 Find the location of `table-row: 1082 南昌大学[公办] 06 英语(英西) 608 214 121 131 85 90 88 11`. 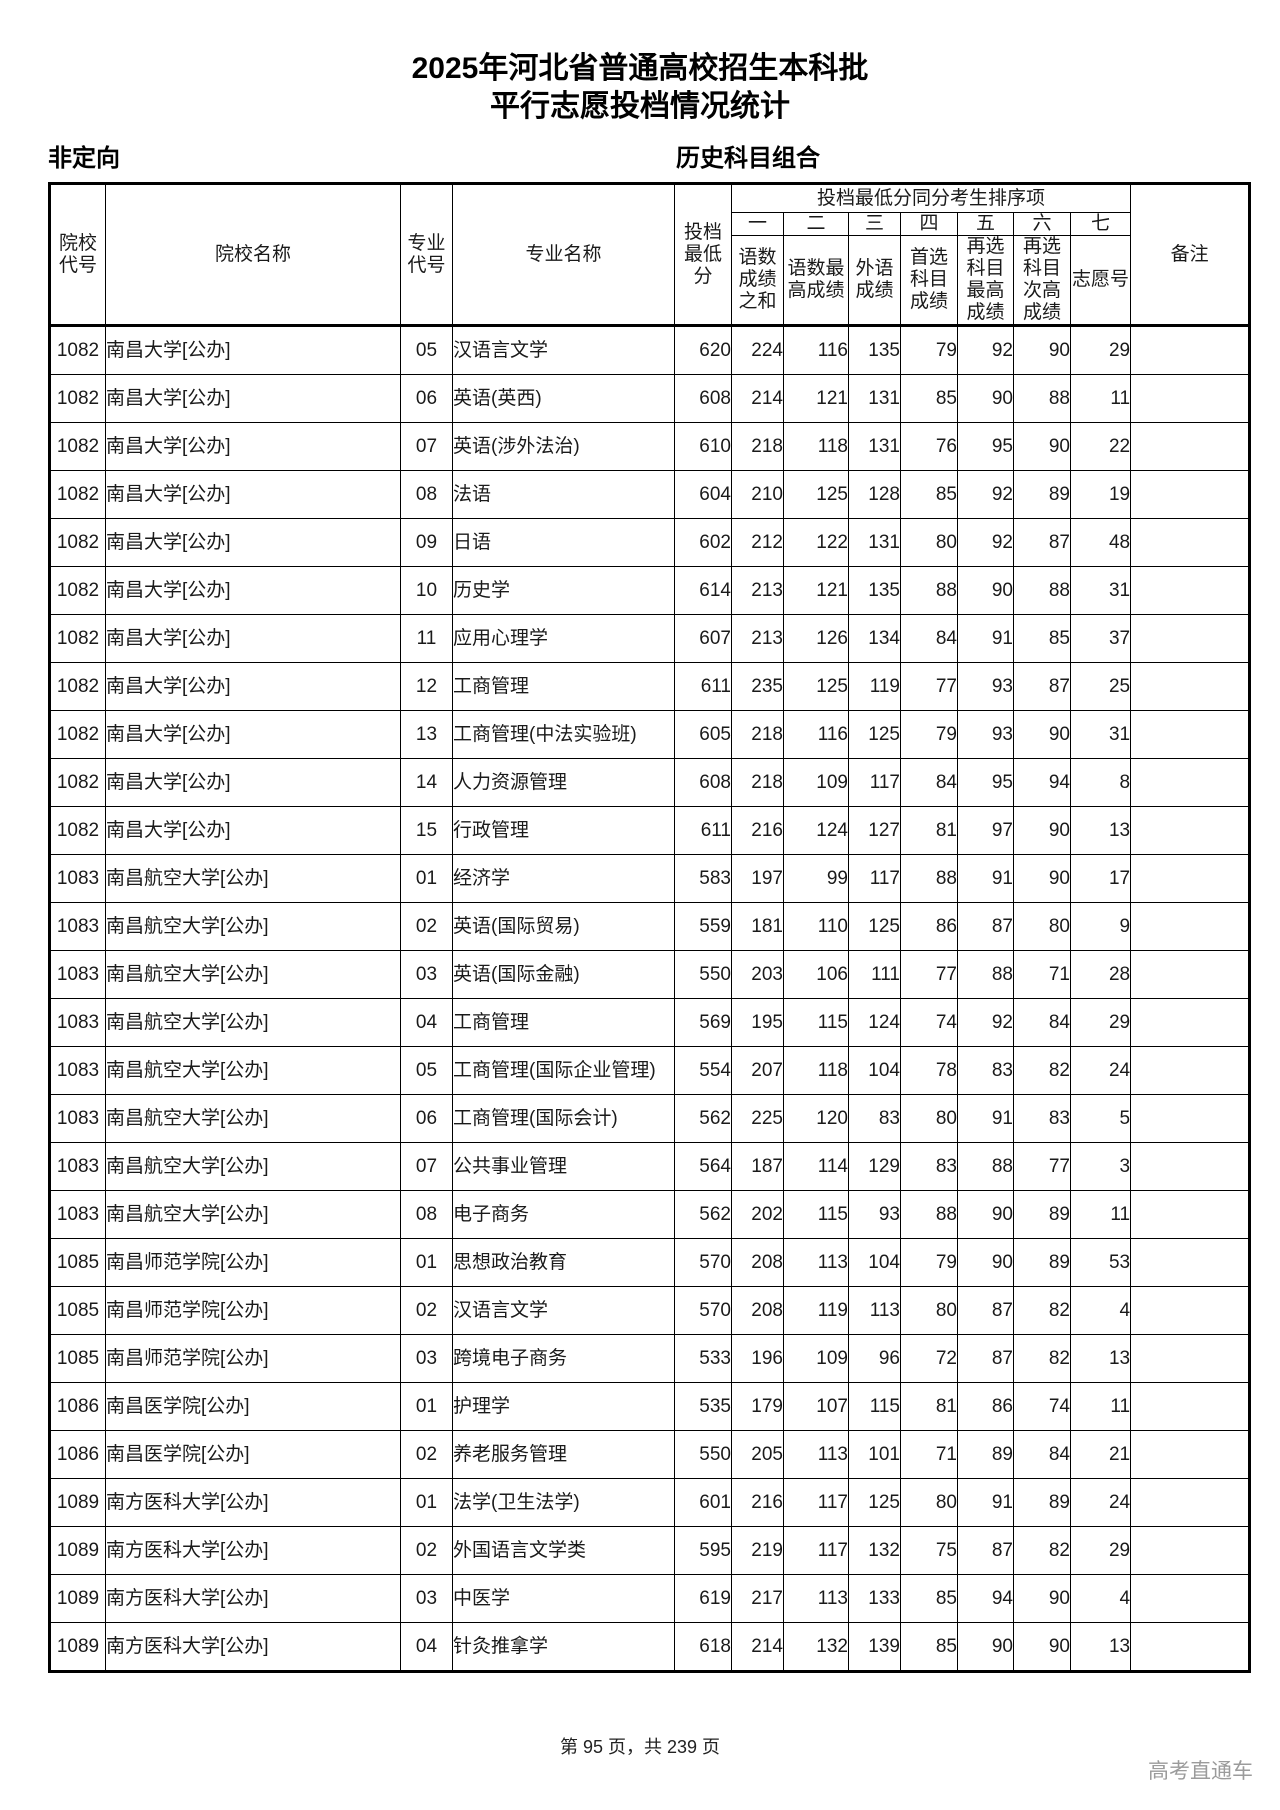

table-row: 1082 南昌大学[公办] 06 英语(英西) 608 214 121 131 85 90 88 11 is located at coordinates (650, 398).